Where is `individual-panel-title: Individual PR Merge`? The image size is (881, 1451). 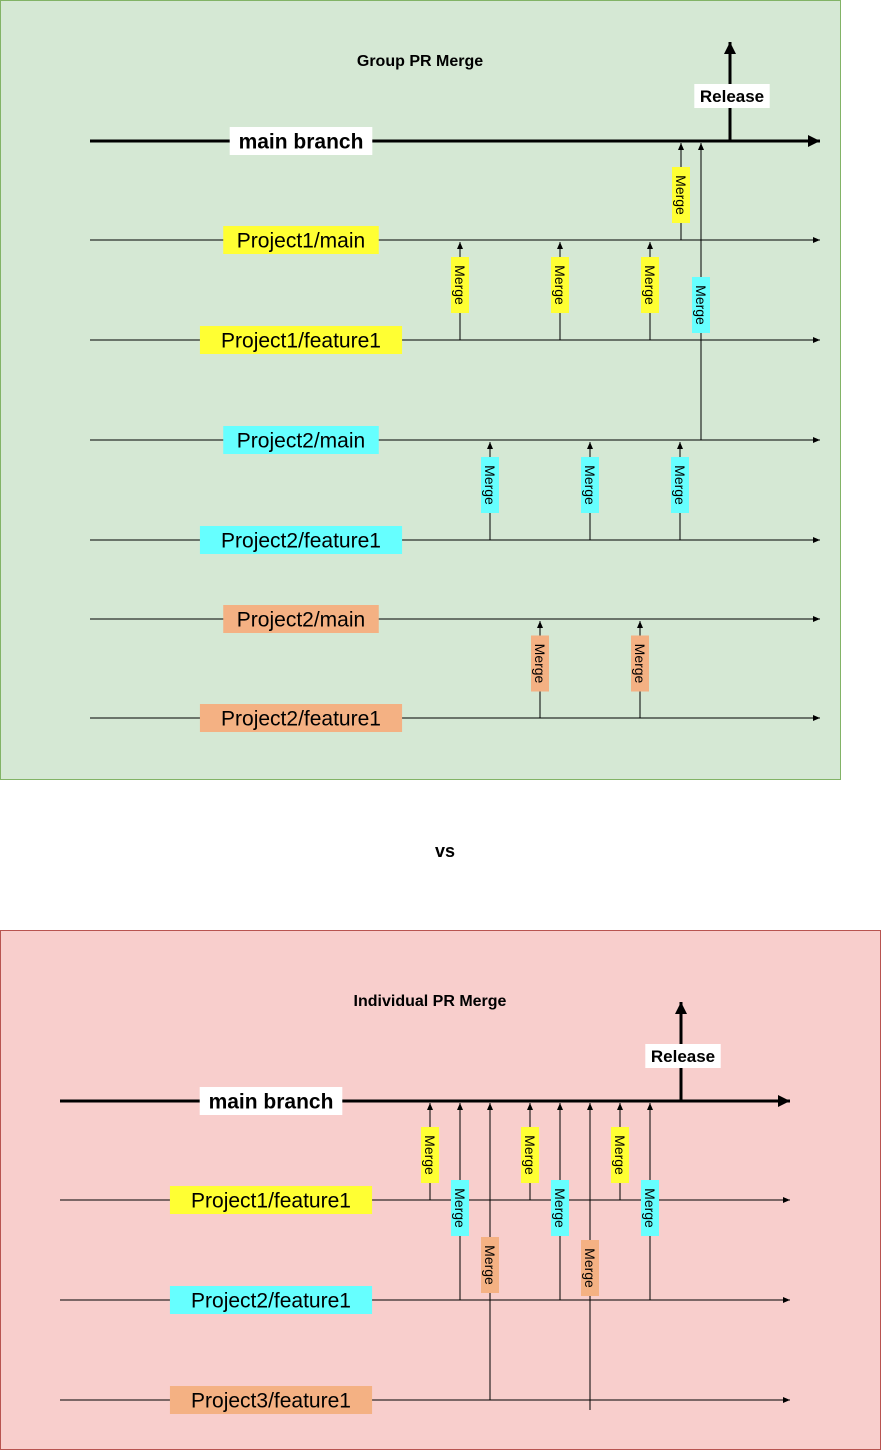
individual-panel-title: Individual PR Merge is located at coordinates (430, 1001).